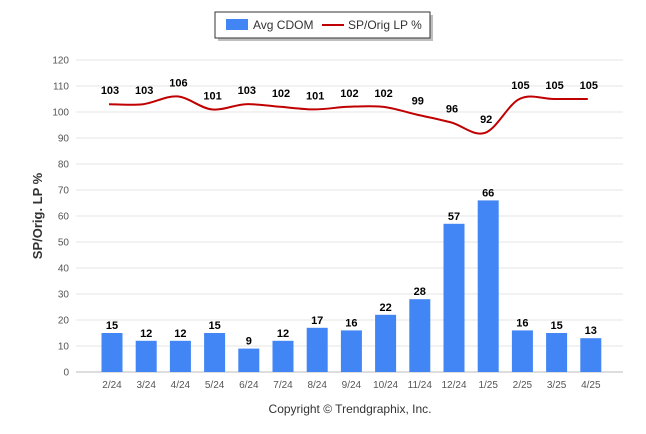 The height and width of the screenshot is (434, 646). I want to click on legend: Avg CDOM SP/Orig LP %, so click(323, 26).